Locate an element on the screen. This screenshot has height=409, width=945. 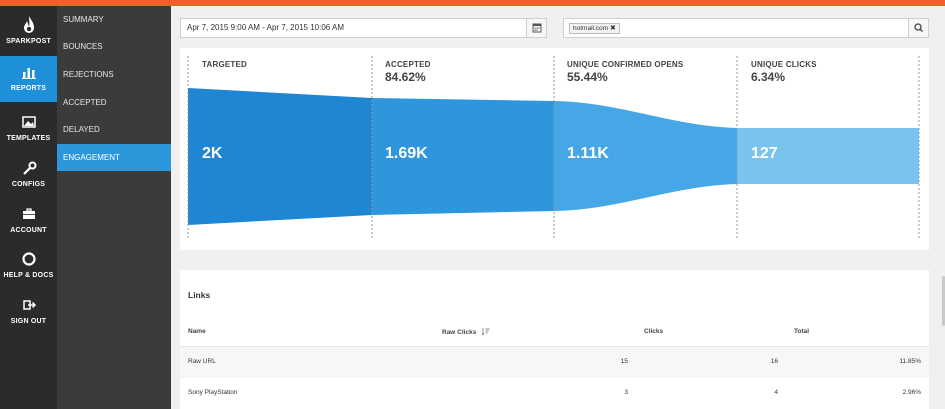
bar-chart-icon is located at coordinates (28, 73).